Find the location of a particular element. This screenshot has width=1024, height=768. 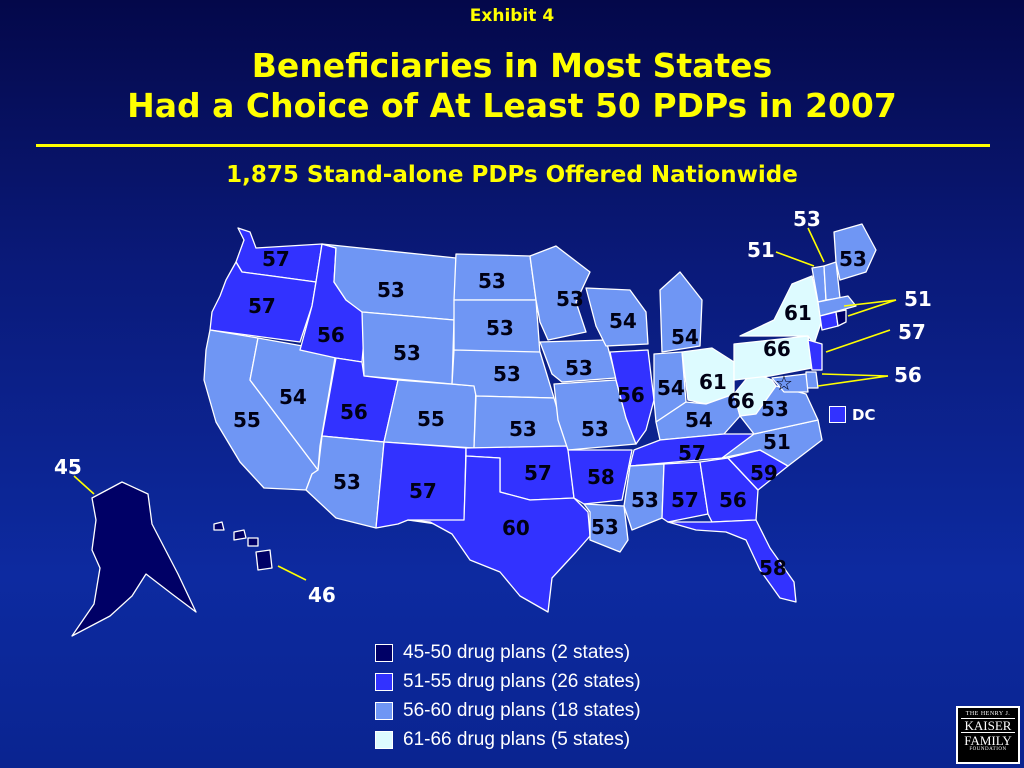

logo-line-3: FAMILY is located at coordinates (988, 740).